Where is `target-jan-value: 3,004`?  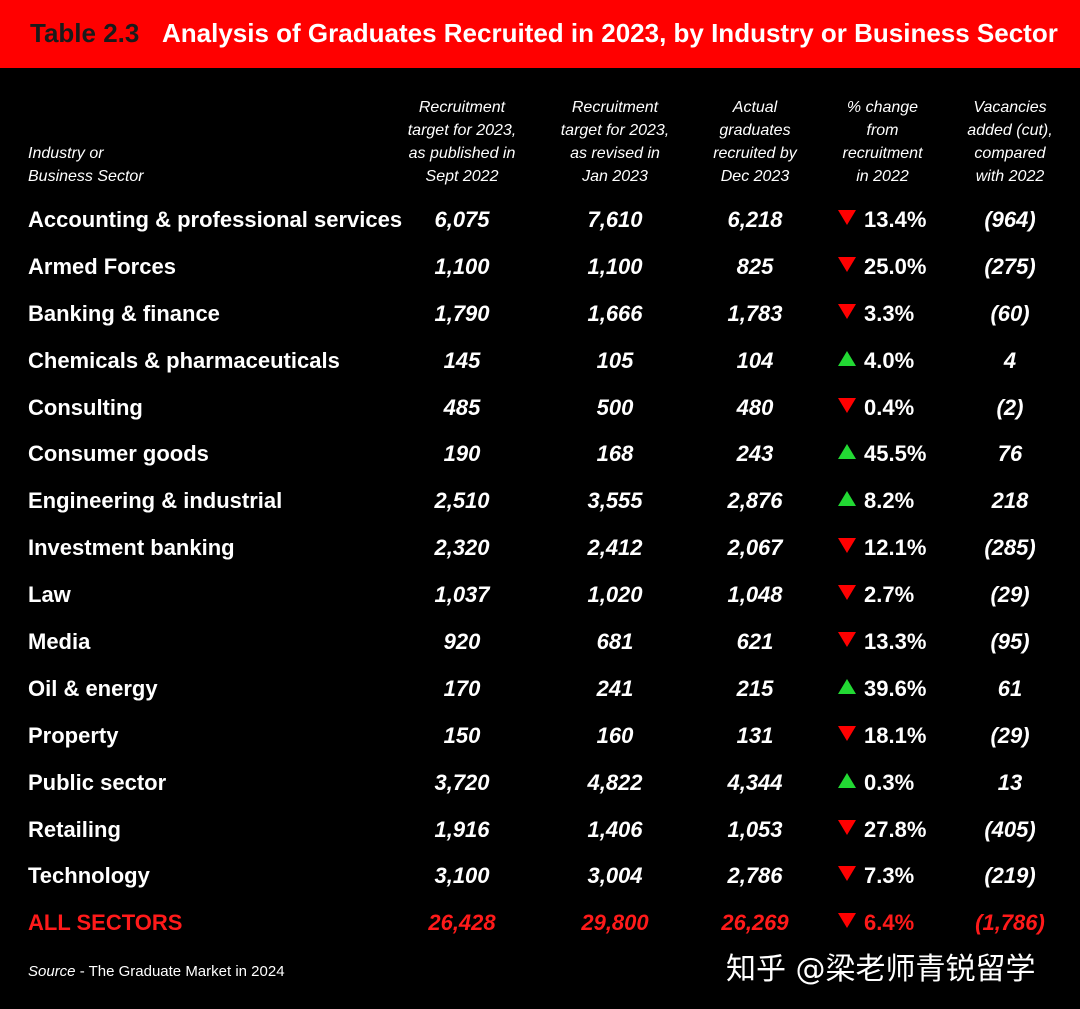 target-jan-value: 3,004 is located at coordinates (615, 876).